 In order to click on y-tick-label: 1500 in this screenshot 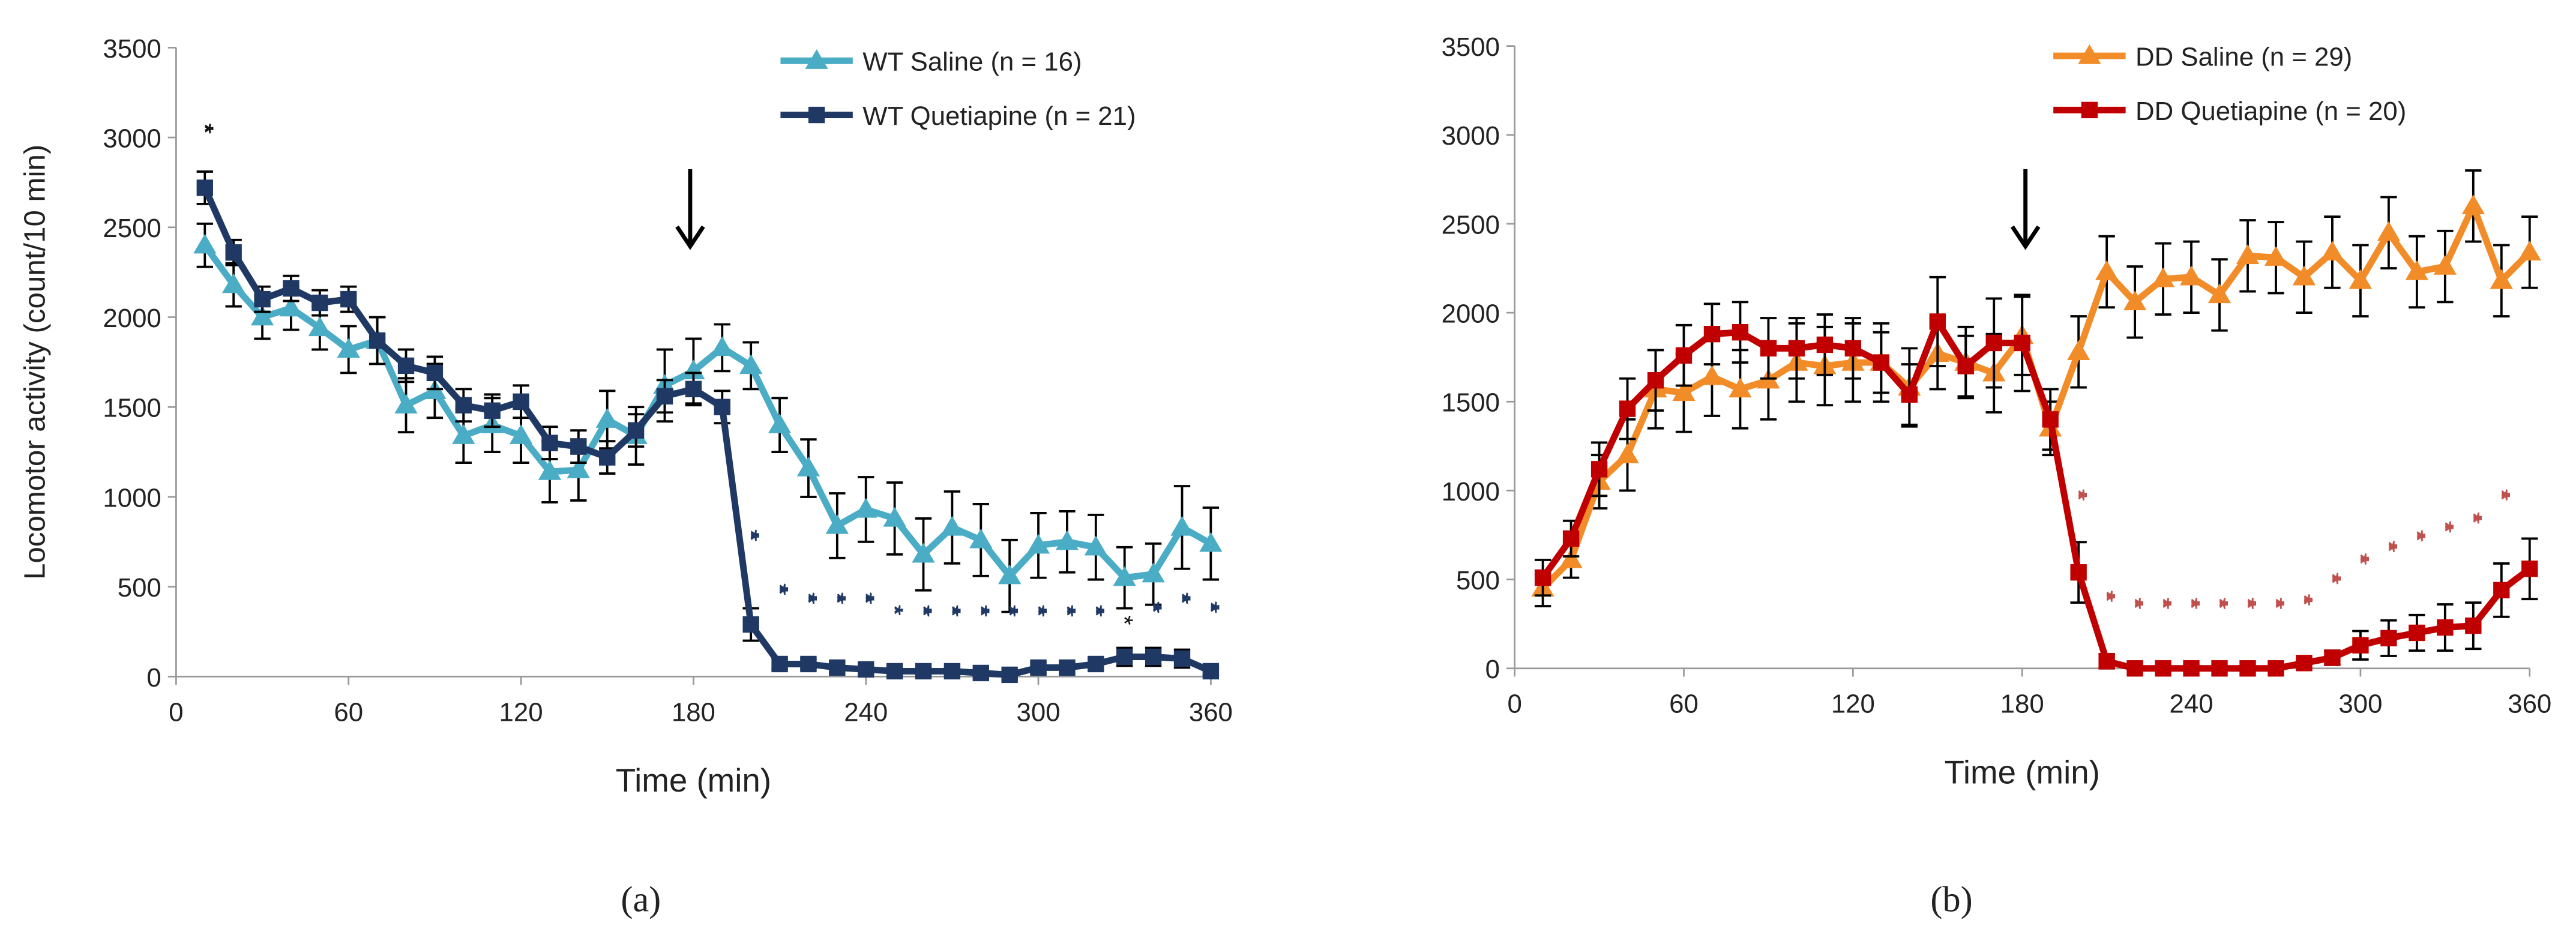, I will do `click(1471, 403)`.